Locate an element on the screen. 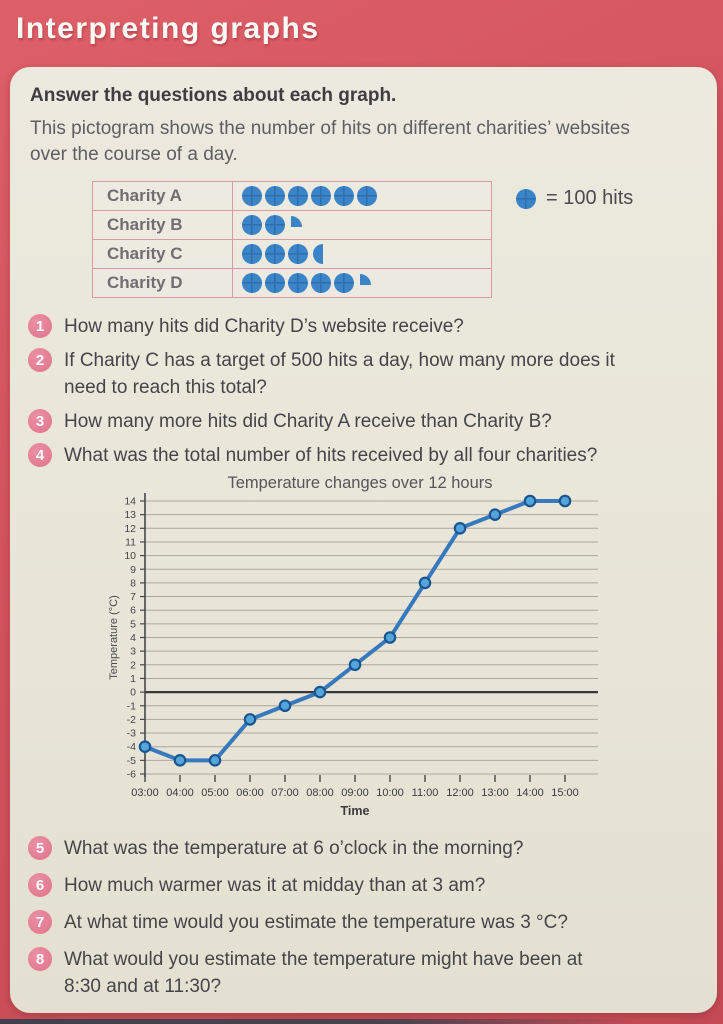 This screenshot has height=1024, width=723. x-tick-label: 10:00 is located at coordinates (390, 793).